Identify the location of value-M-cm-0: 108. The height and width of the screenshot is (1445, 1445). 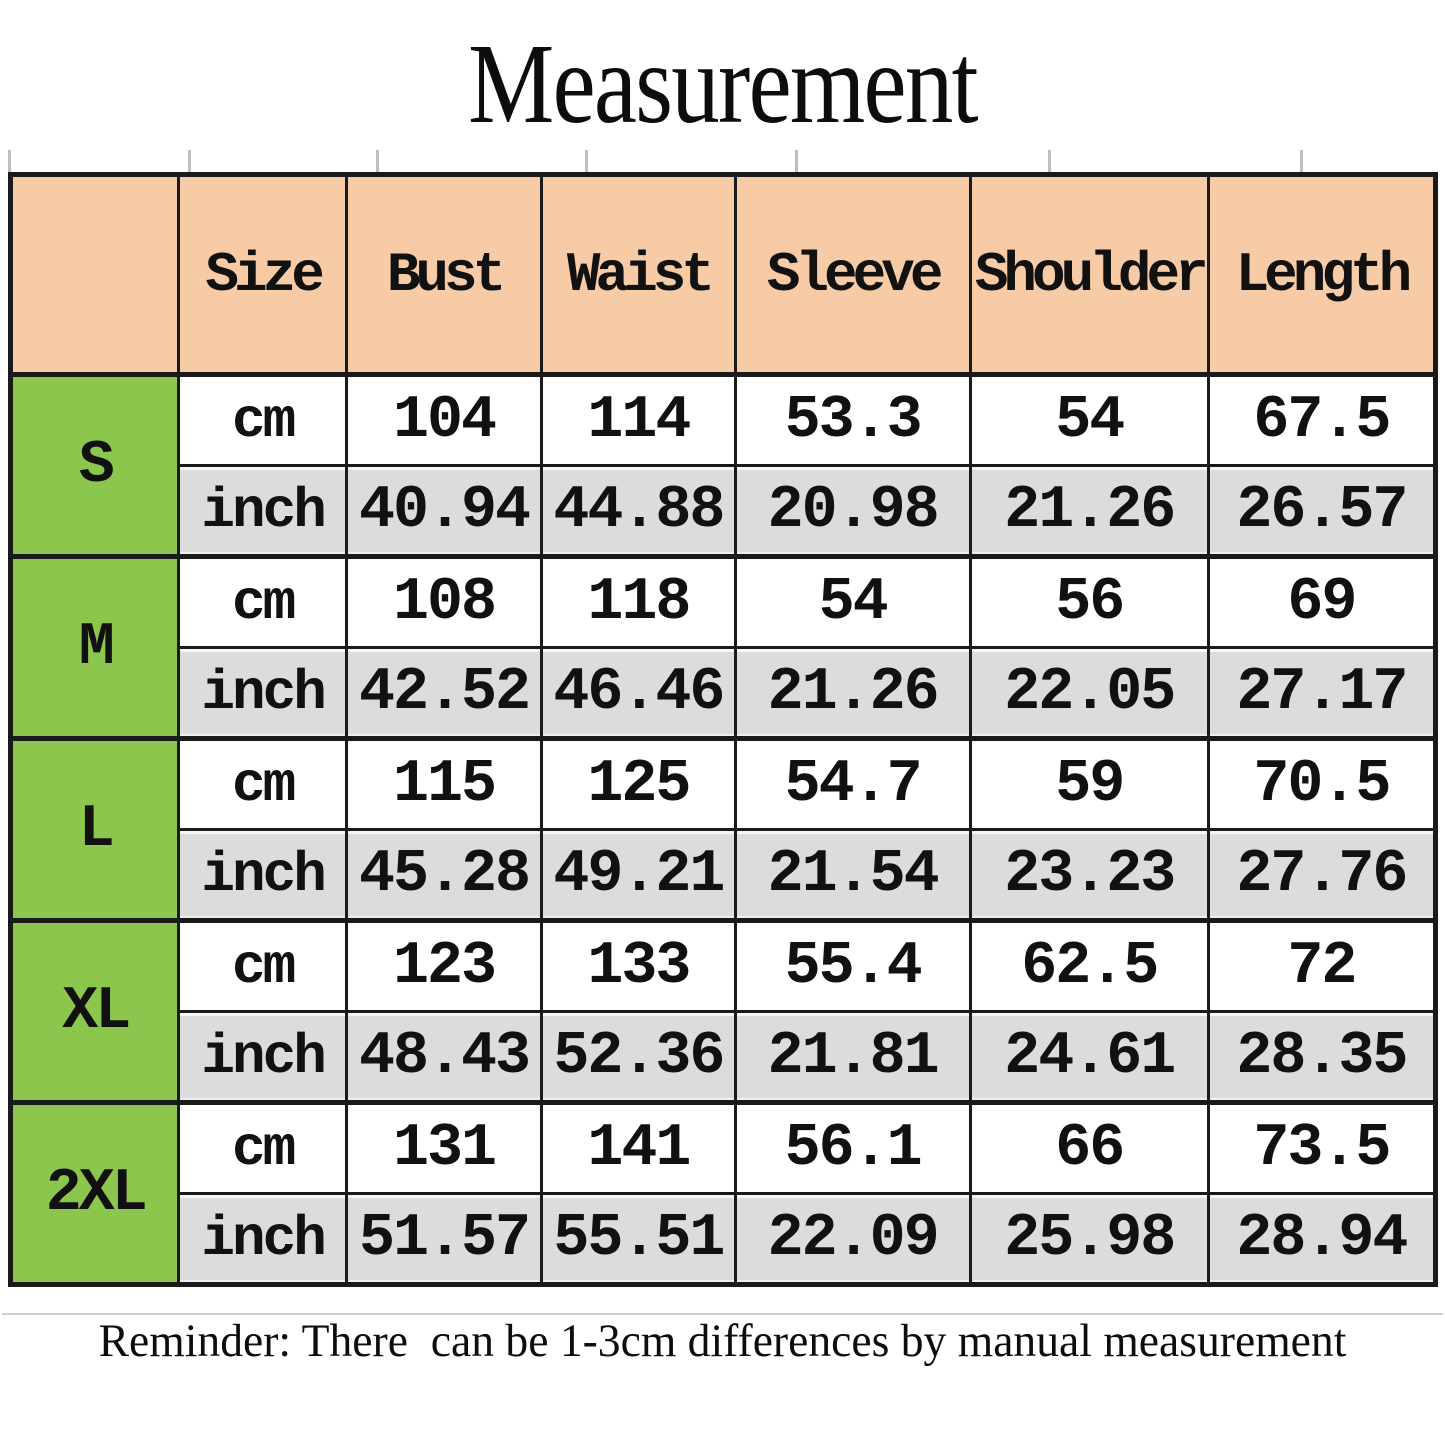
(444, 601).